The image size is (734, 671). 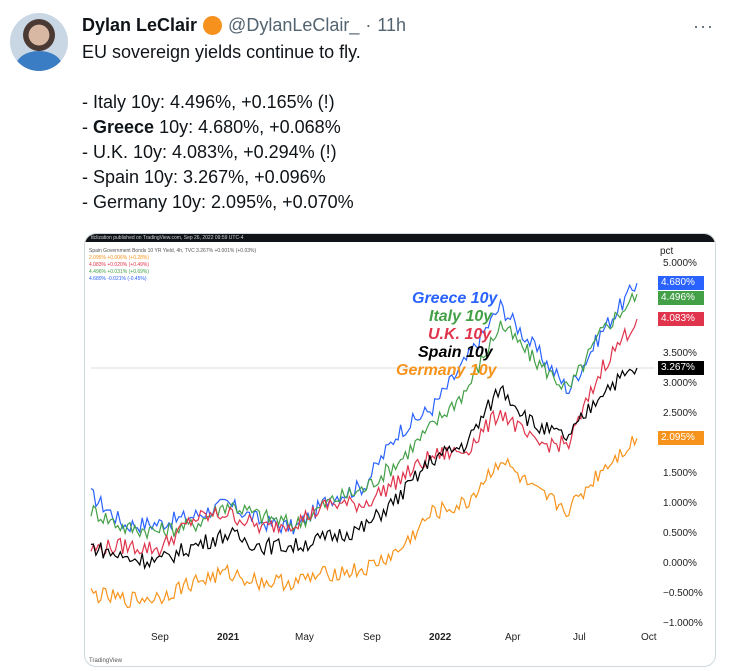 I want to click on y-tick-label: 0.000%, so click(x=680, y=563).